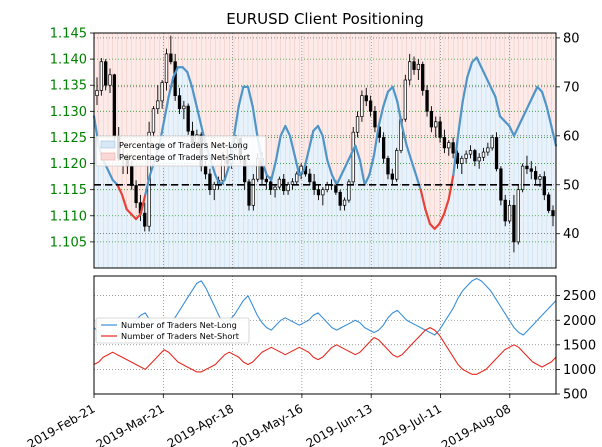  I want to click on legend-label-net-short: Percentage of Traders Net-Short, so click(185, 157).